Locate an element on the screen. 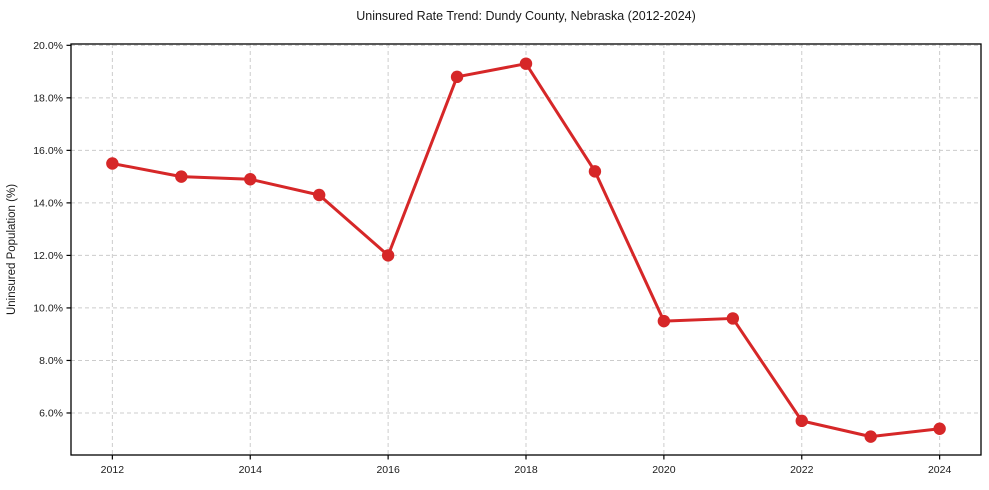 This screenshot has width=989, height=490. x-tick-label: 2024 is located at coordinates (940, 470).